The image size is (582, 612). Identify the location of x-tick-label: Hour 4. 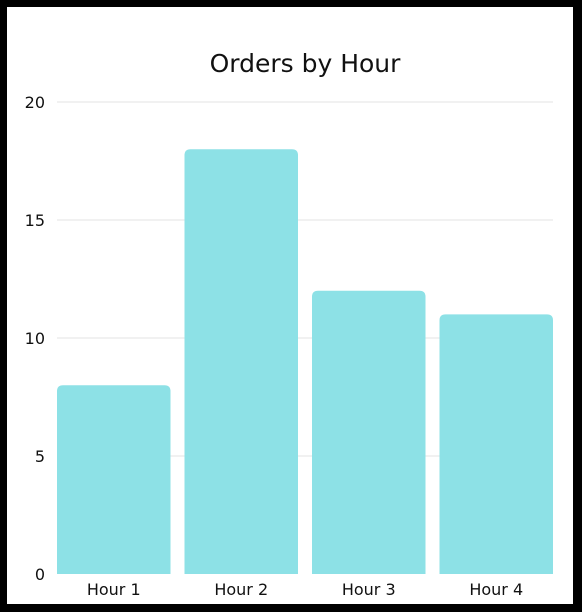
(496, 589).